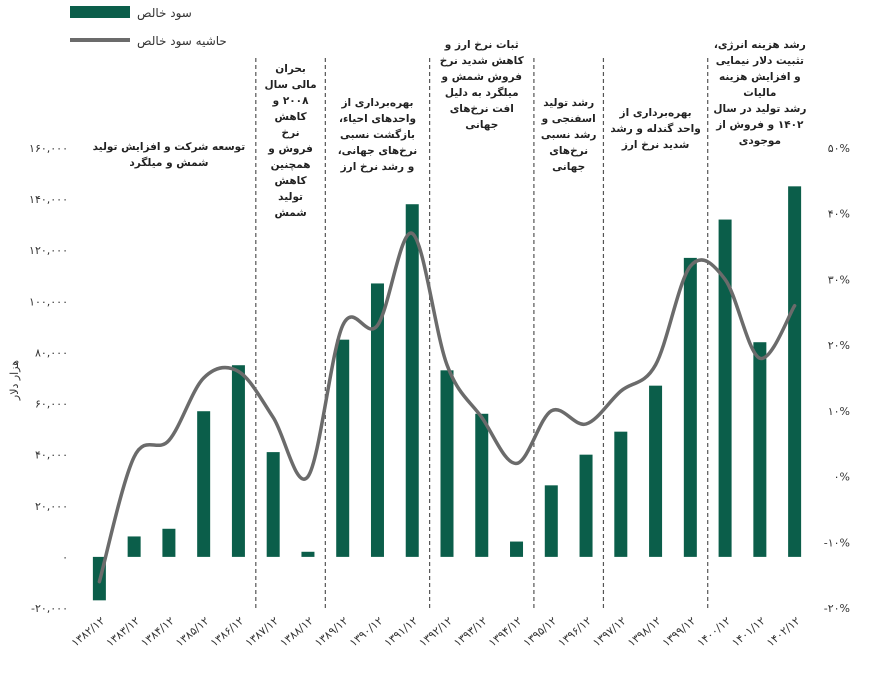  I want to click on annotation-line: موجودی, so click(760, 141).